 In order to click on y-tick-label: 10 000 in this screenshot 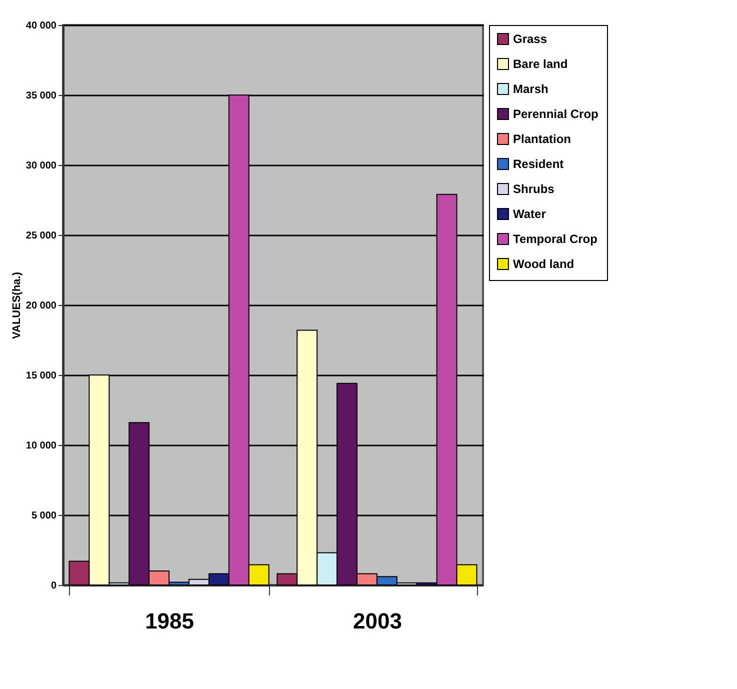, I will do `click(41, 446)`.